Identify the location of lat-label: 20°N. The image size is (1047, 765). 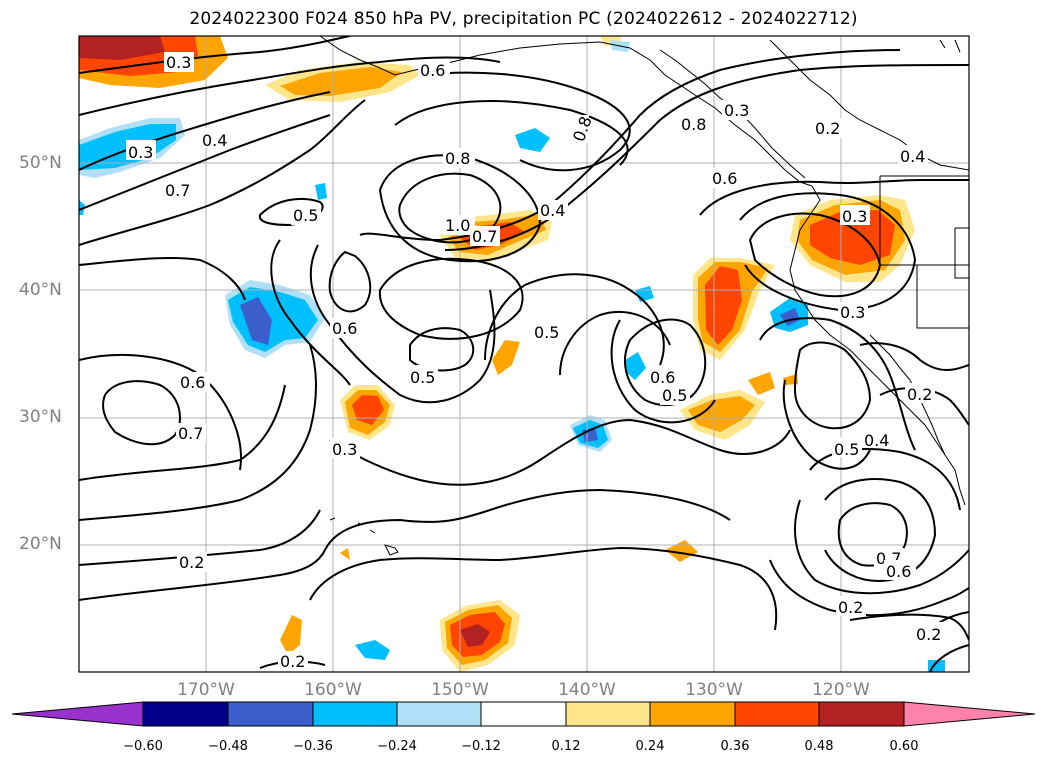
(40, 544).